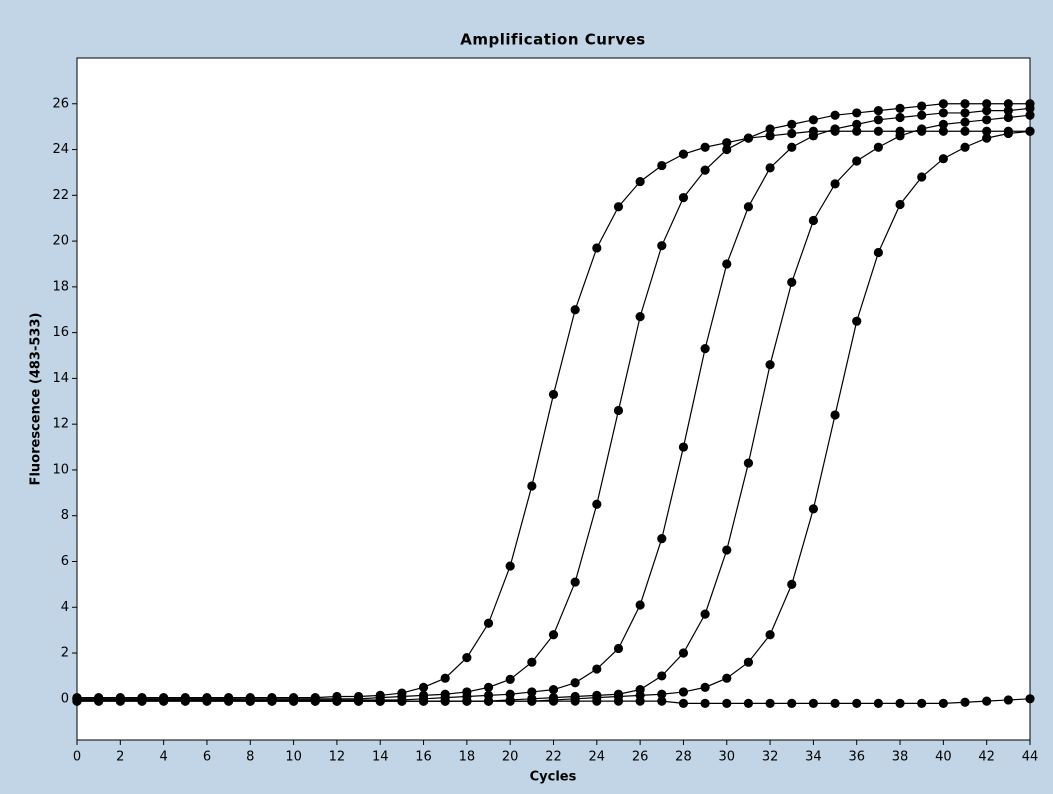  Describe the element at coordinates (640, 757) in the screenshot. I see `x-tick-label: 26` at that location.